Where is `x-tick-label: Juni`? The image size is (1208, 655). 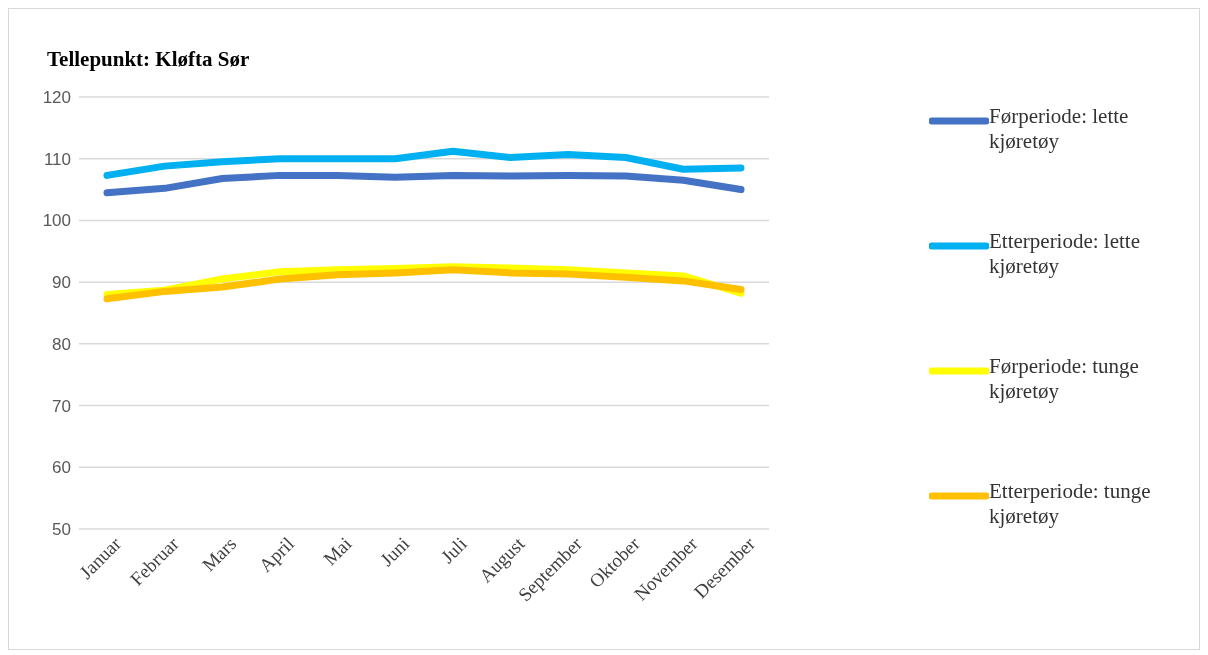
x-tick-label: Juni is located at coordinates (395, 551).